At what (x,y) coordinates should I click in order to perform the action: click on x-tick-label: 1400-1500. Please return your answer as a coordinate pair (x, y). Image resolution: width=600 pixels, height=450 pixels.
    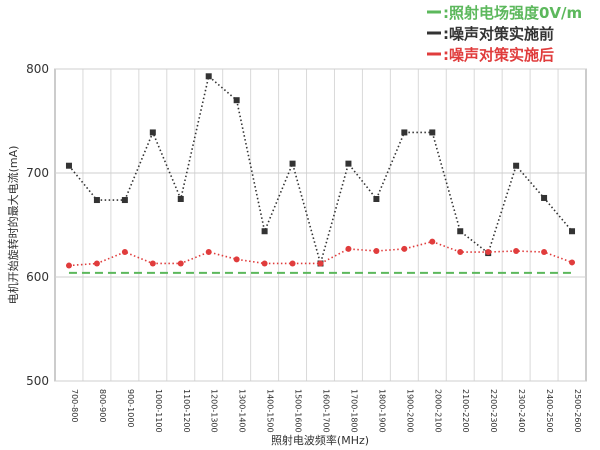
    Looking at the image, I should click on (270, 411).